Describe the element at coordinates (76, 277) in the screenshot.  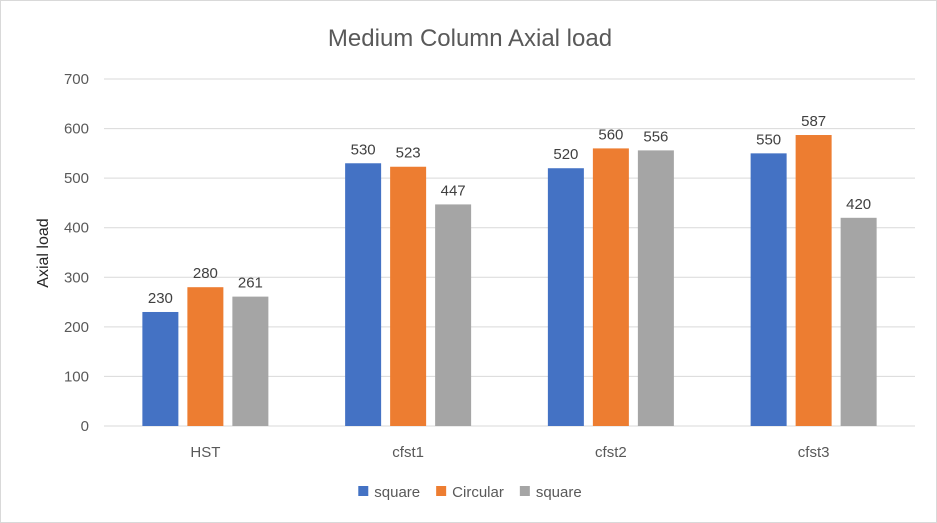
I see `y-tick-label: 300` at that location.